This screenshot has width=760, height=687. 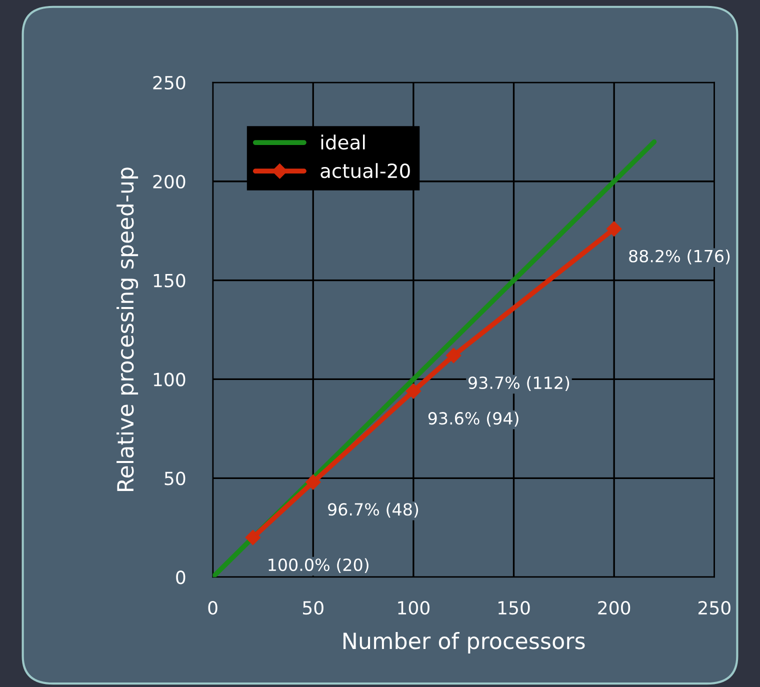 What do you see at coordinates (170, 281) in the screenshot?
I see `y-tick-label: 150` at bounding box center [170, 281].